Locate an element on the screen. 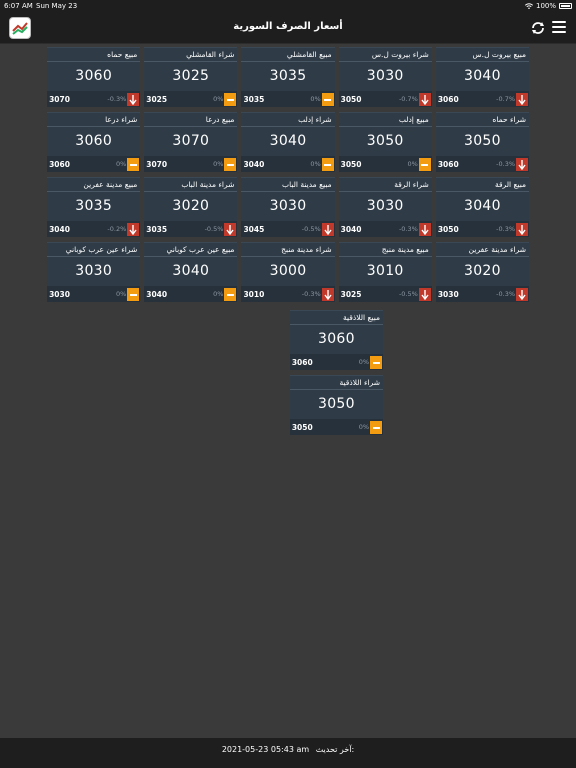 The height and width of the screenshot is (768, 576). rate-card: مبيع حماه 3060 3070 -0.3% is located at coordinates (94, 77).